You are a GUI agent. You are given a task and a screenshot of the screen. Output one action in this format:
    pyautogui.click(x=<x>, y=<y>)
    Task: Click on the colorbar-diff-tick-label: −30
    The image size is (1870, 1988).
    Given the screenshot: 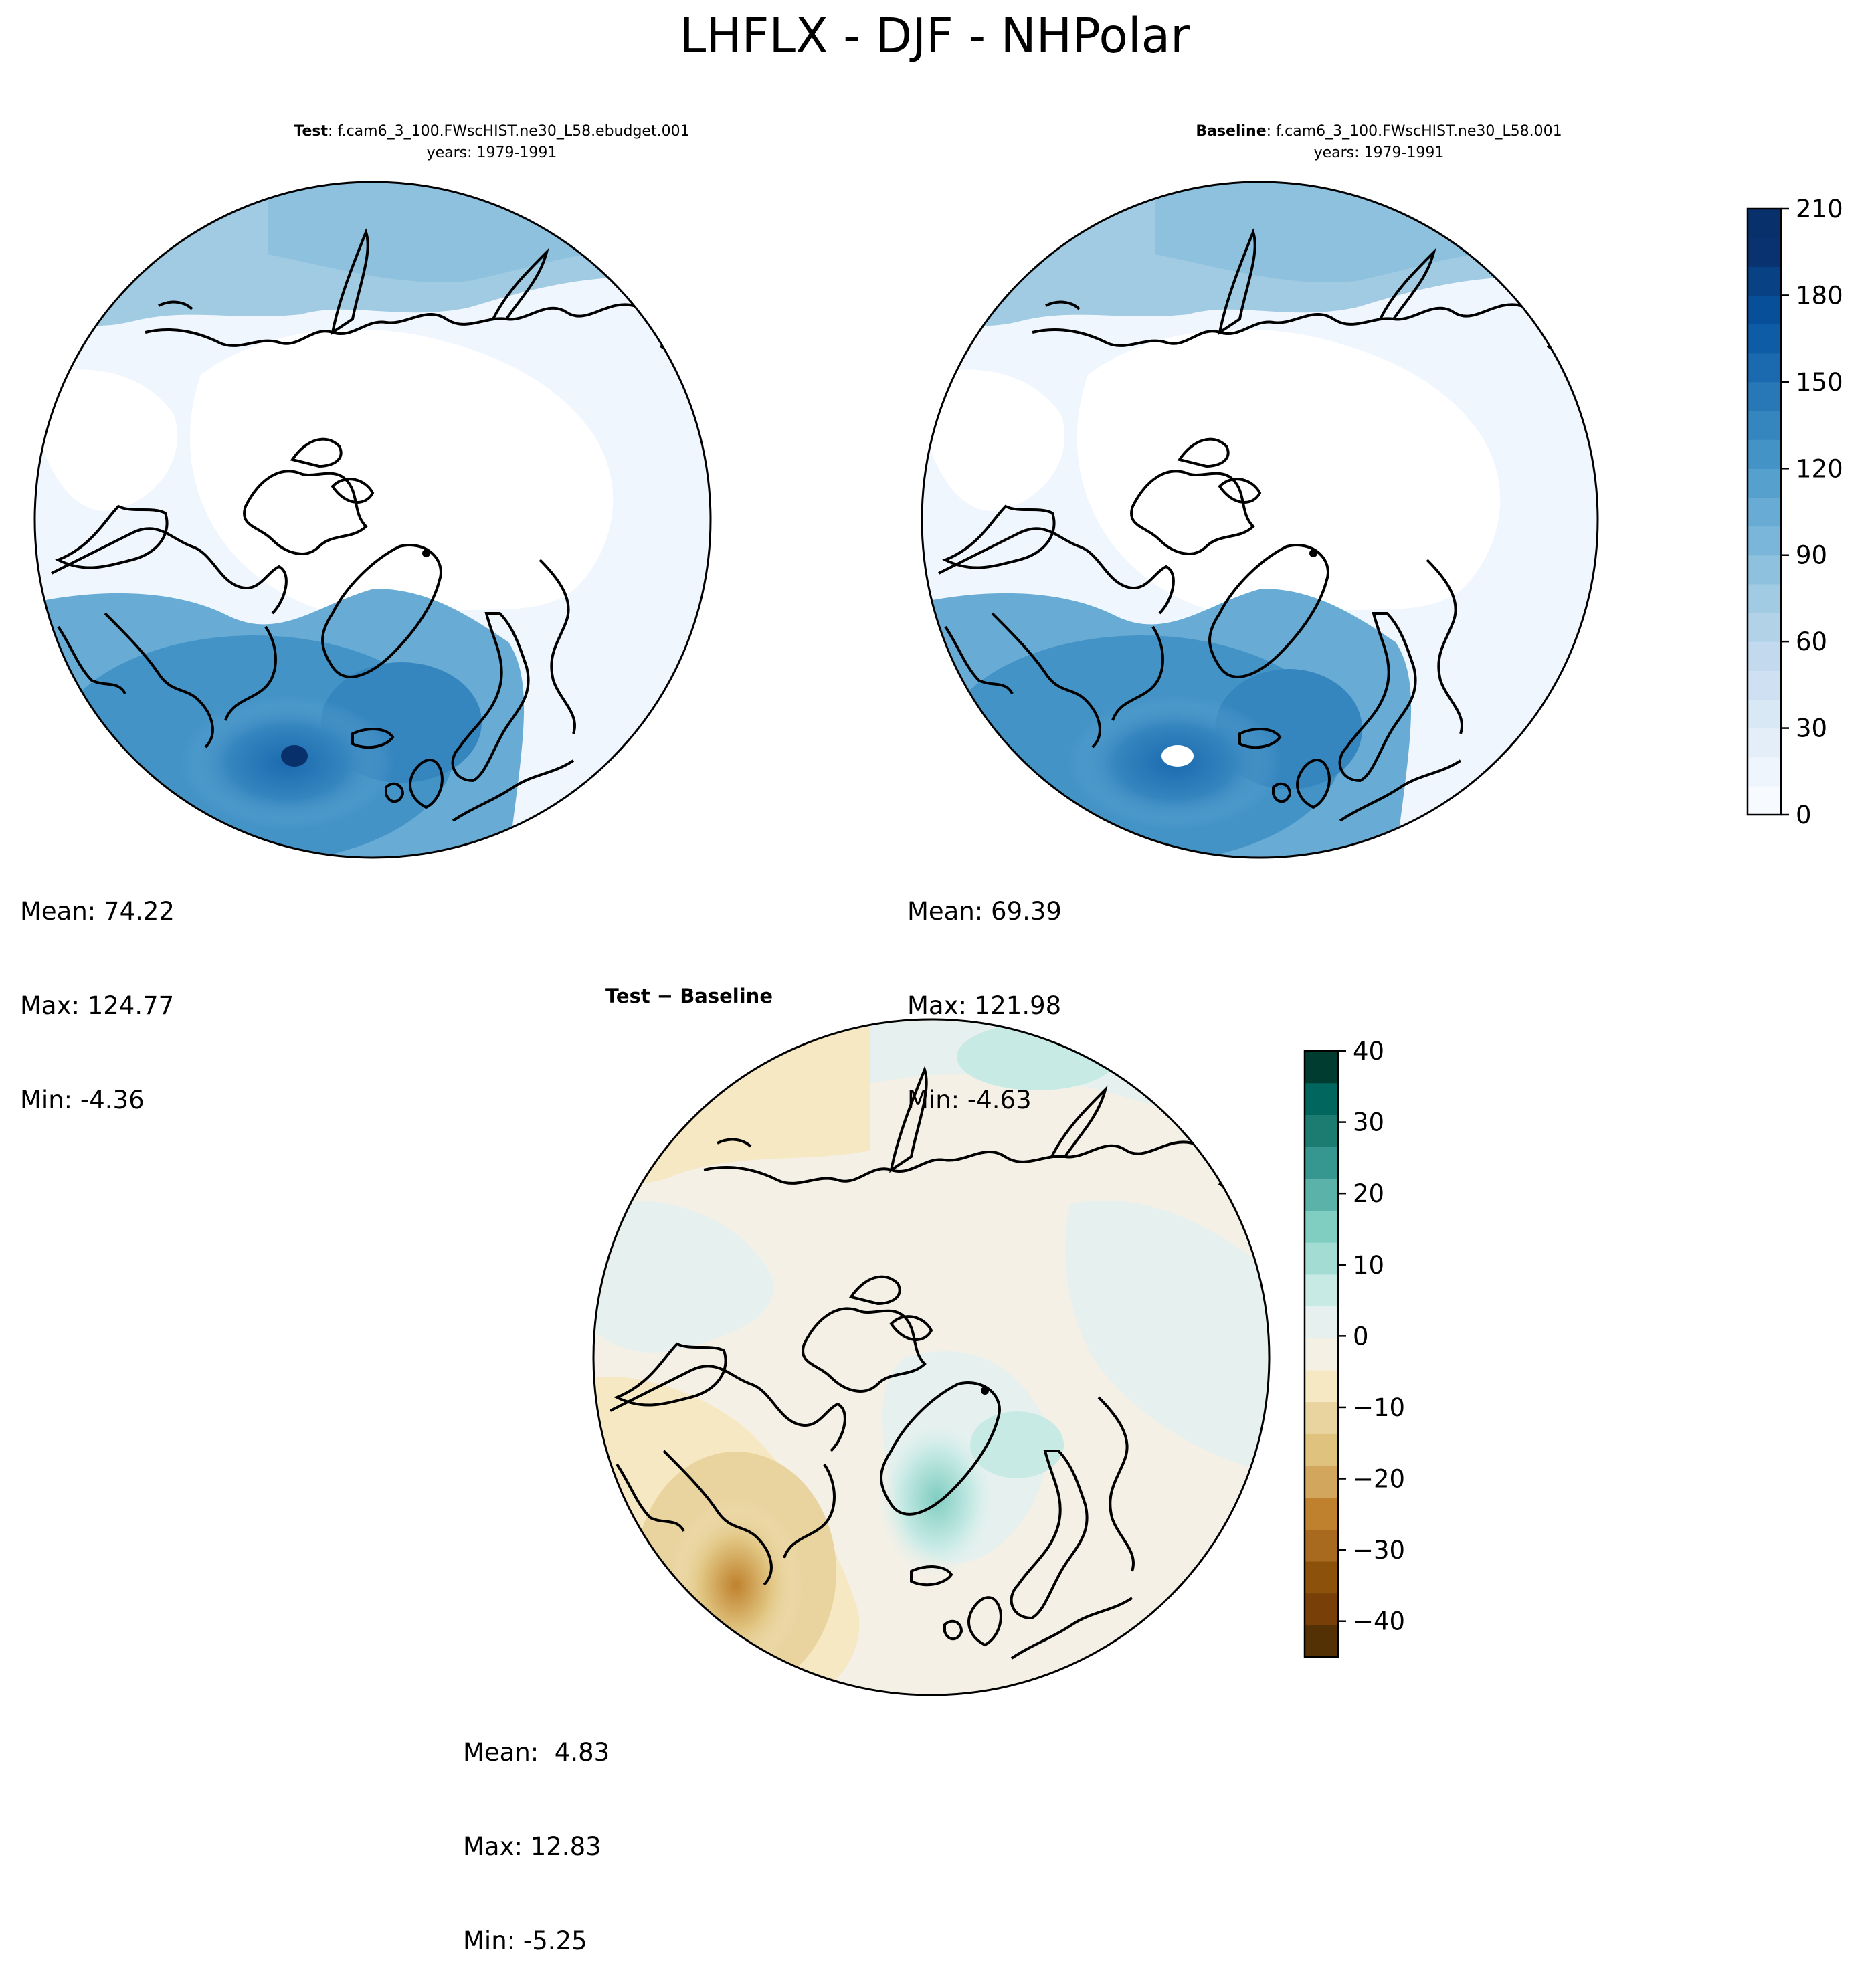 What is the action you would take?
    pyautogui.click(x=1379, y=1550)
    